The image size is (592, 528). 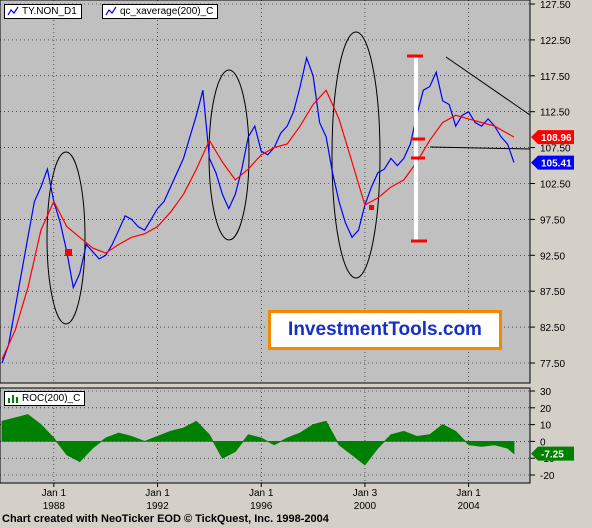 What do you see at coordinates (552, 328) in the screenshot?
I see `price-y-tick-label: 82.50` at bounding box center [552, 328].